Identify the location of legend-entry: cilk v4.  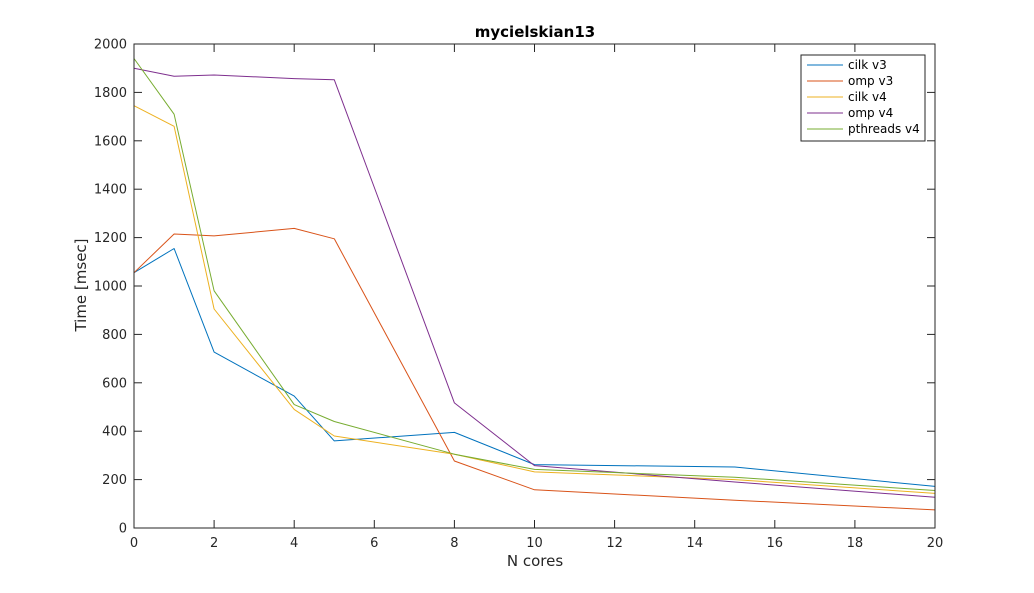
(867, 97).